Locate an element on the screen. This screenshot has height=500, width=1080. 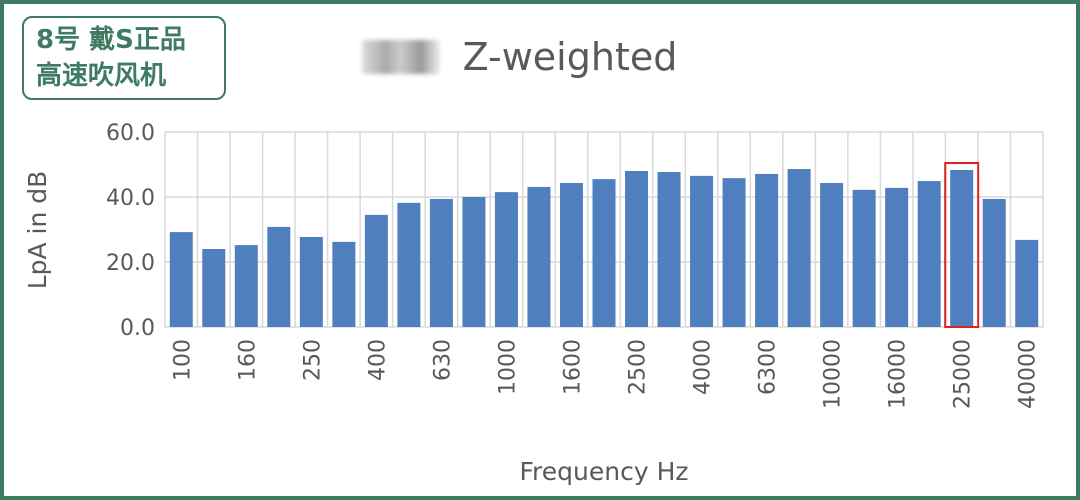
bar-2000 is located at coordinates (604, 253).